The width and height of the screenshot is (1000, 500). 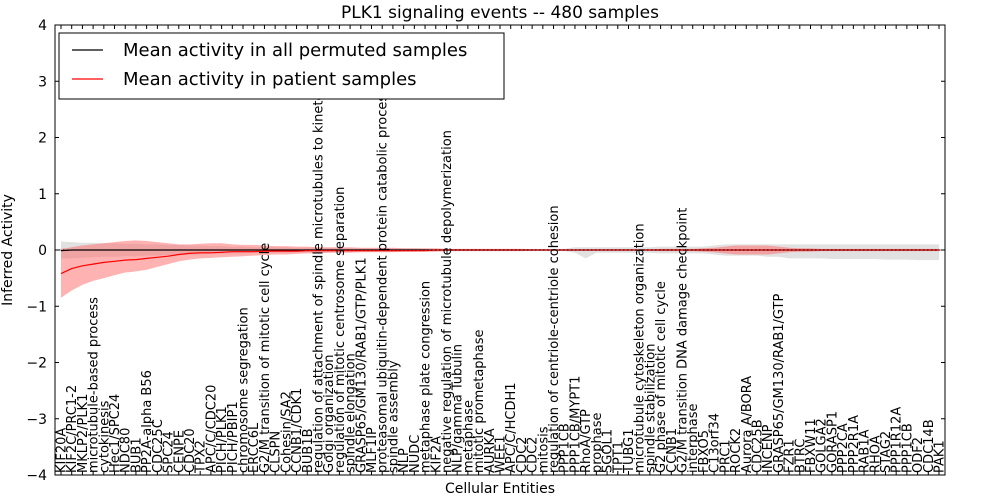 I want to click on confidence-bands, so click(x=500, y=269).